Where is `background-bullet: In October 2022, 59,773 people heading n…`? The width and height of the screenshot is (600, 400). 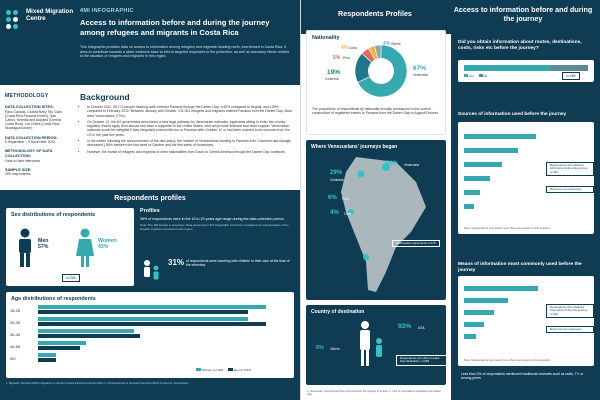 background-bullet: In October 2022, 59,773 people heading n… is located at coordinates (190, 111).